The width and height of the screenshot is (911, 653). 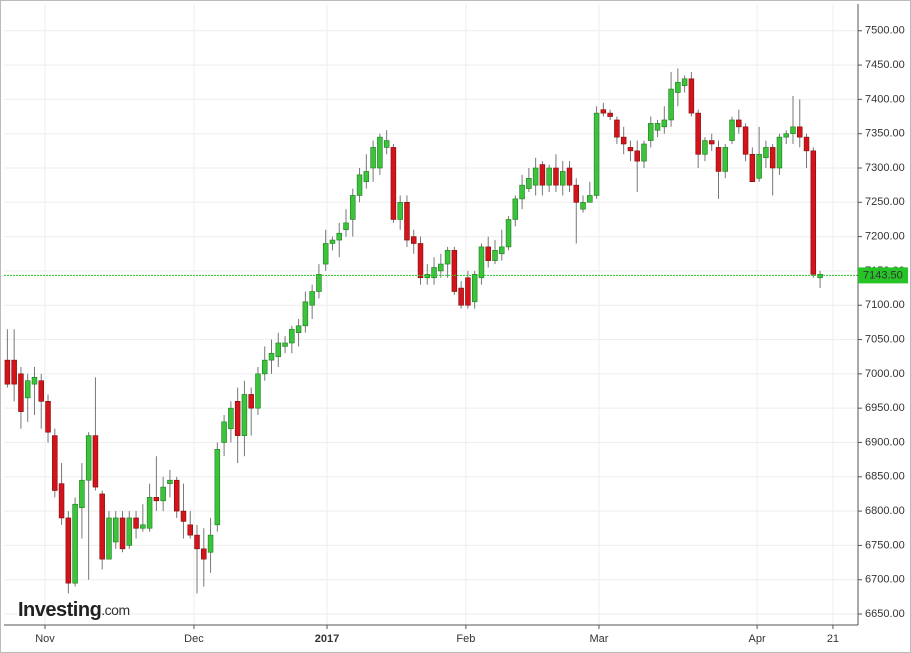 What do you see at coordinates (885, 65) in the screenshot?
I see `y-tick-label: 7450.00` at bounding box center [885, 65].